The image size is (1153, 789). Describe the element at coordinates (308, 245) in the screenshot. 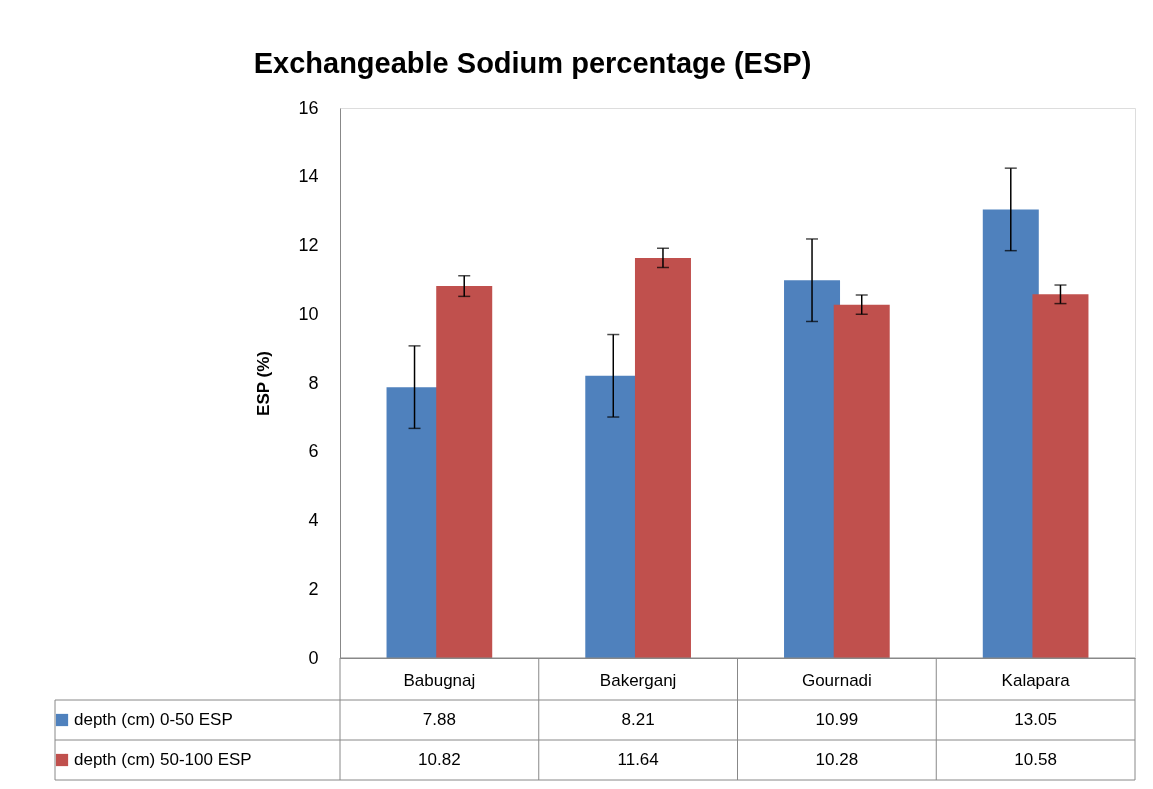

I see `y-tick-label: 12` at that location.